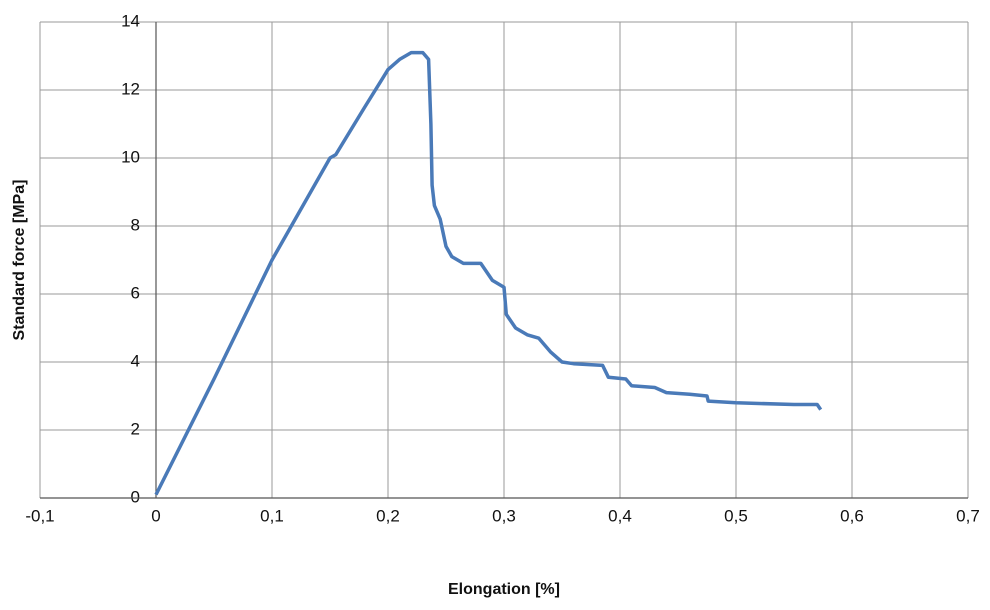  What do you see at coordinates (272, 515) in the screenshot?
I see `x-tick-label: 0,1` at bounding box center [272, 515].